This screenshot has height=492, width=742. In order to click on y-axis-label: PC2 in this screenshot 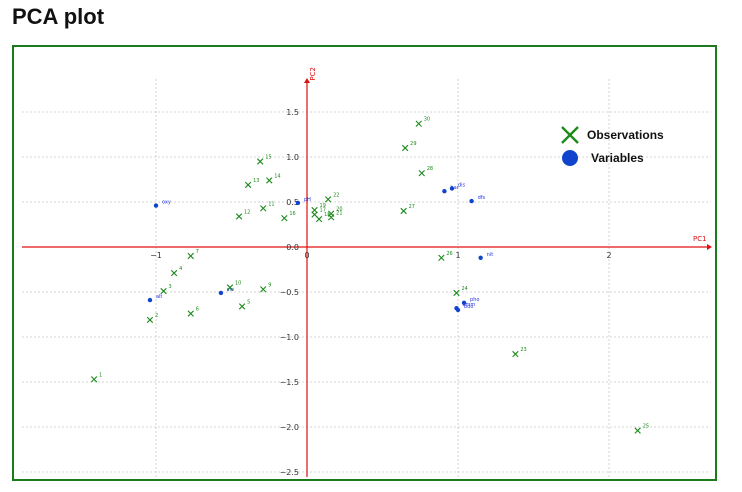, I will do `click(313, 74)`.